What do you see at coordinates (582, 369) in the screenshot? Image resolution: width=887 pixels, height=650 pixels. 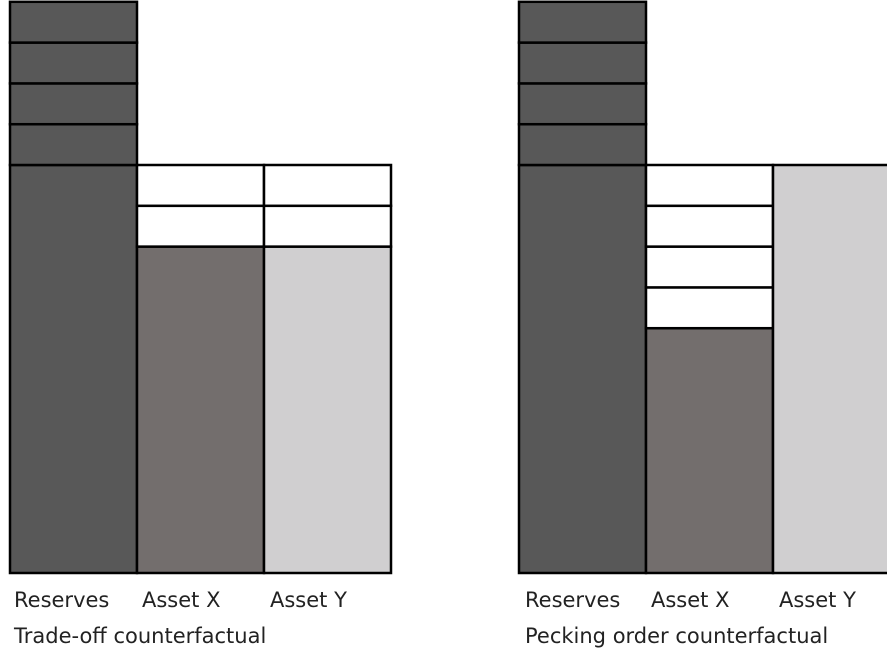 I see `pecking-order-reserves-filled-block` at bounding box center [582, 369].